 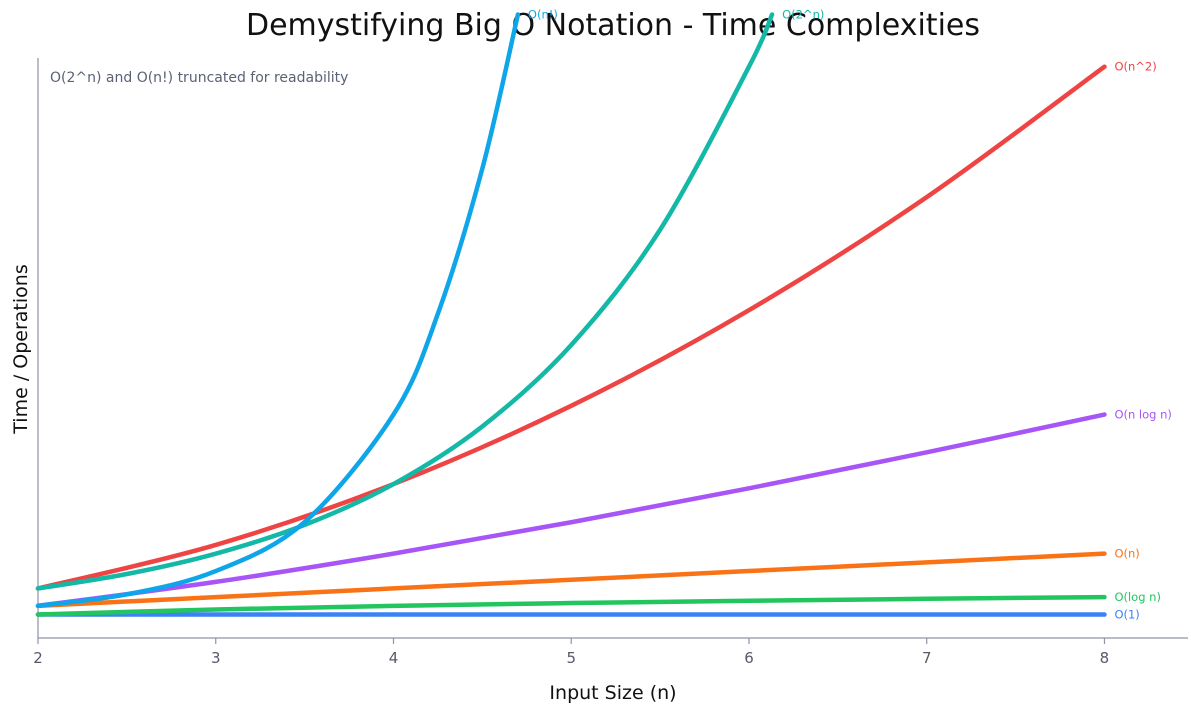 I want to click on series-label: O(1), so click(x=1126, y=615).